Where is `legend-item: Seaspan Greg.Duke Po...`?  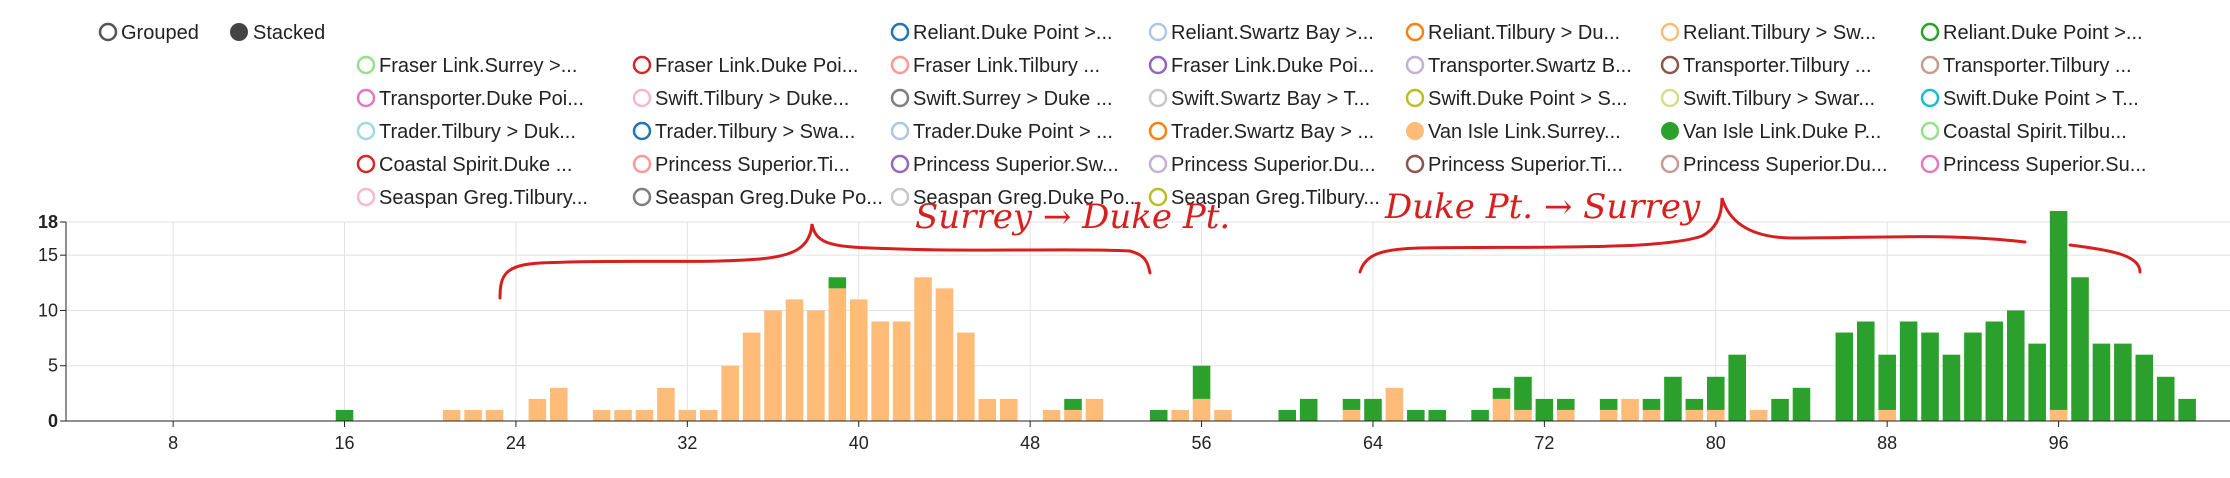
legend-item: Seaspan Greg.Duke Po... is located at coordinates (757, 198).